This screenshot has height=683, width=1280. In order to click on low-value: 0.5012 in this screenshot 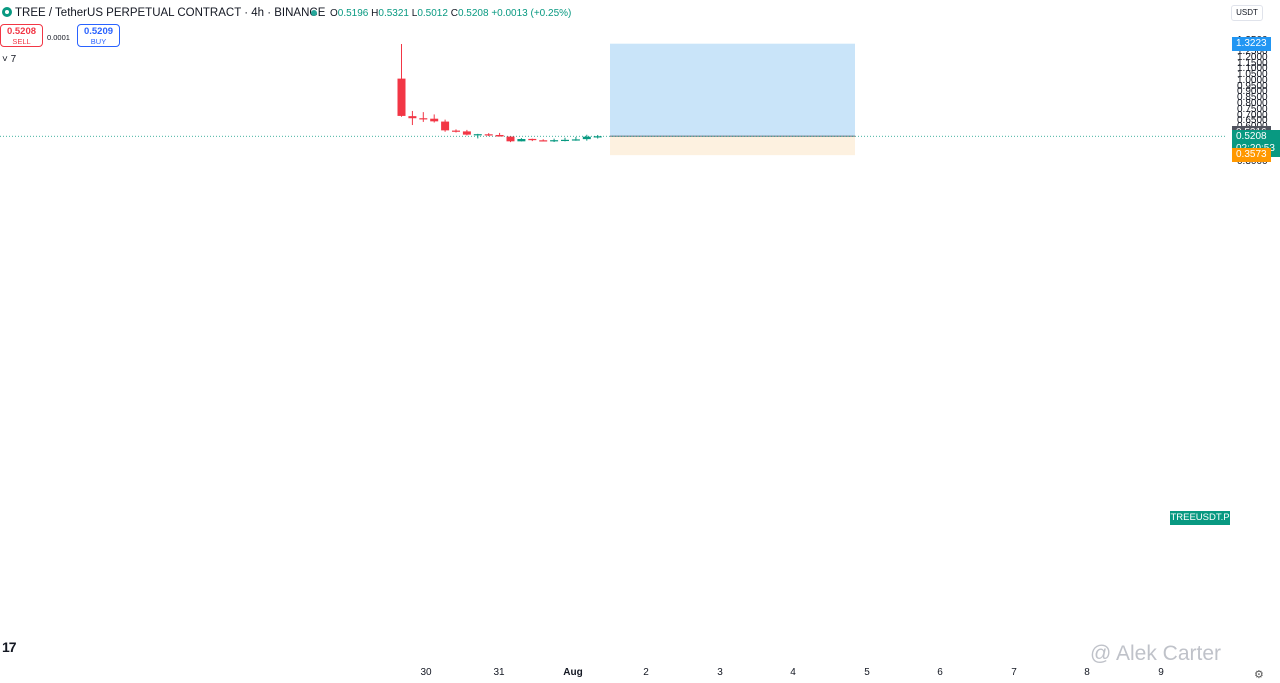, I will do `click(432, 13)`.